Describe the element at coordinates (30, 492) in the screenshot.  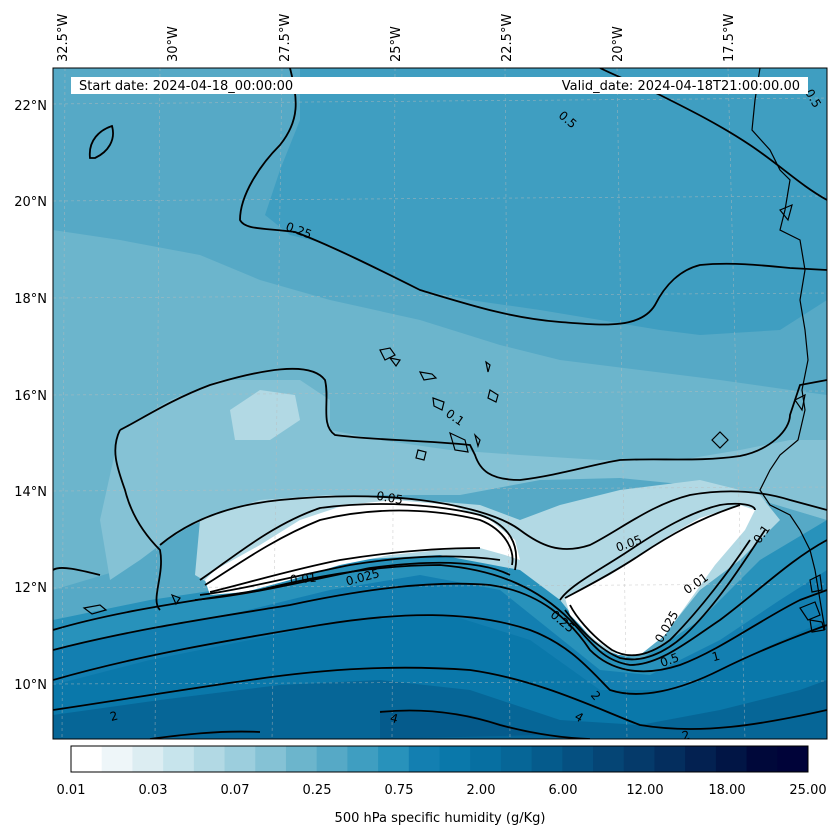
I see `lat-label: 14°N` at that location.